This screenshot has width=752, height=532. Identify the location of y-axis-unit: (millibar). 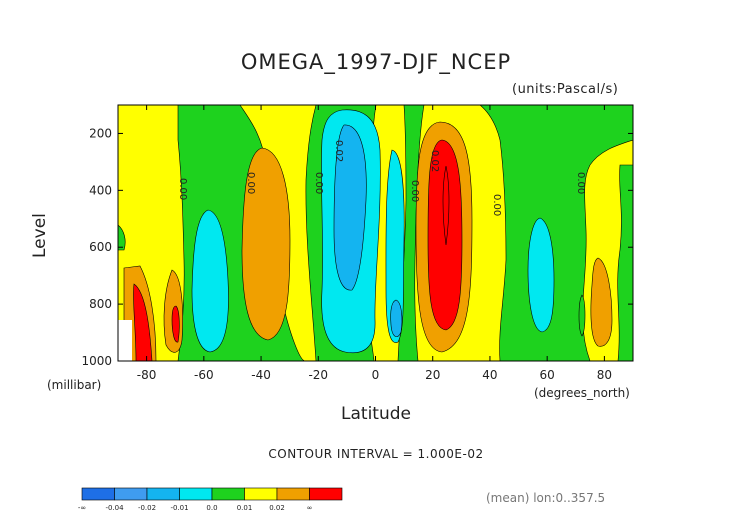
(74, 385).